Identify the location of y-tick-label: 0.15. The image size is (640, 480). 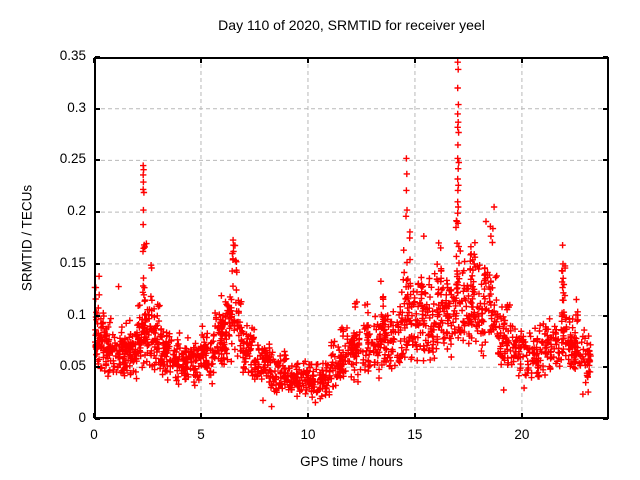
(72, 262).